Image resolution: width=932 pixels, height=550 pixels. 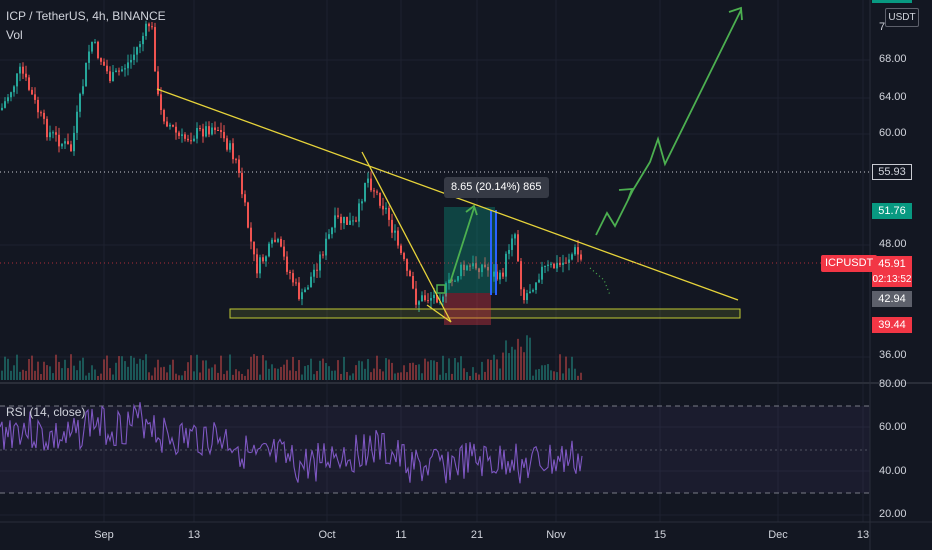 What do you see at coordinates (892, 1) in the screenshot?
I see `top-green-marker` at bounding box center [892, 1].